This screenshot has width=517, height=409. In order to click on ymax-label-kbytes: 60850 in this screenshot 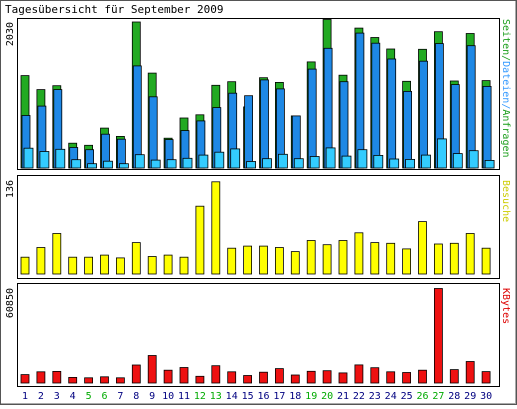, I will do `click(10, 303)`.